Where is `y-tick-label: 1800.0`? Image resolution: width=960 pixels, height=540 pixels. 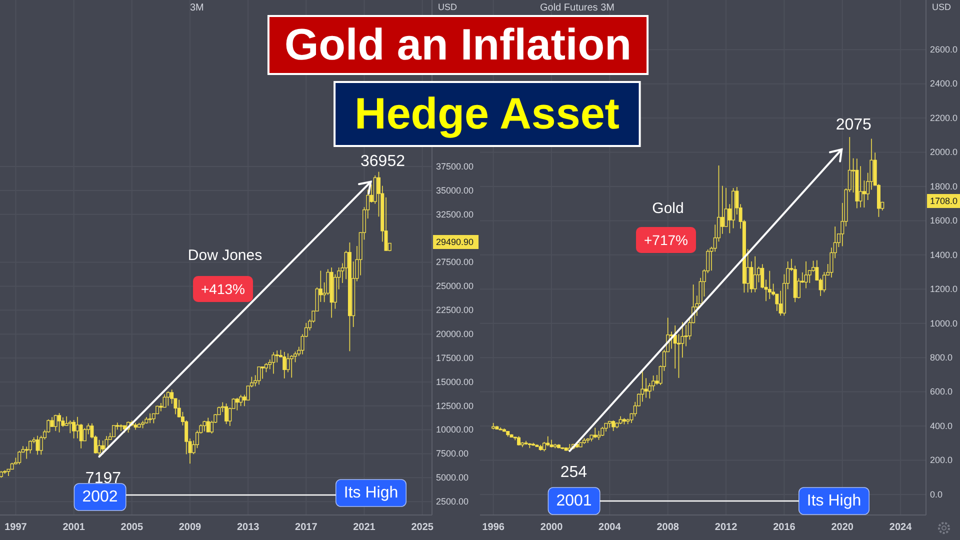 y-tick-label: 1800.0 is located at coordinates (944, 186).